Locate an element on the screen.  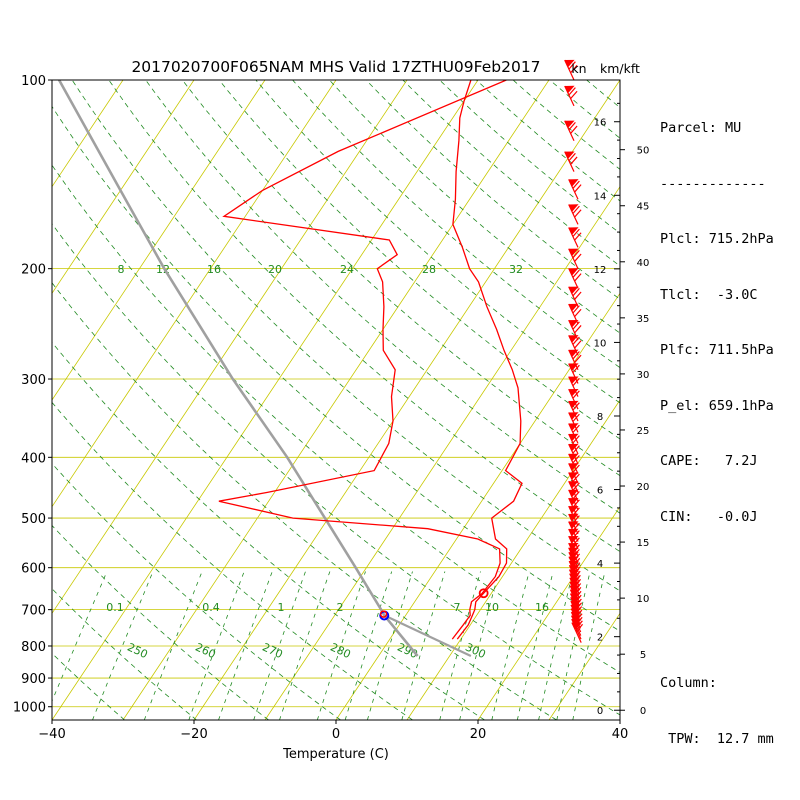
pressure-tick-label: 1000 is located at coordinates (29, 708).